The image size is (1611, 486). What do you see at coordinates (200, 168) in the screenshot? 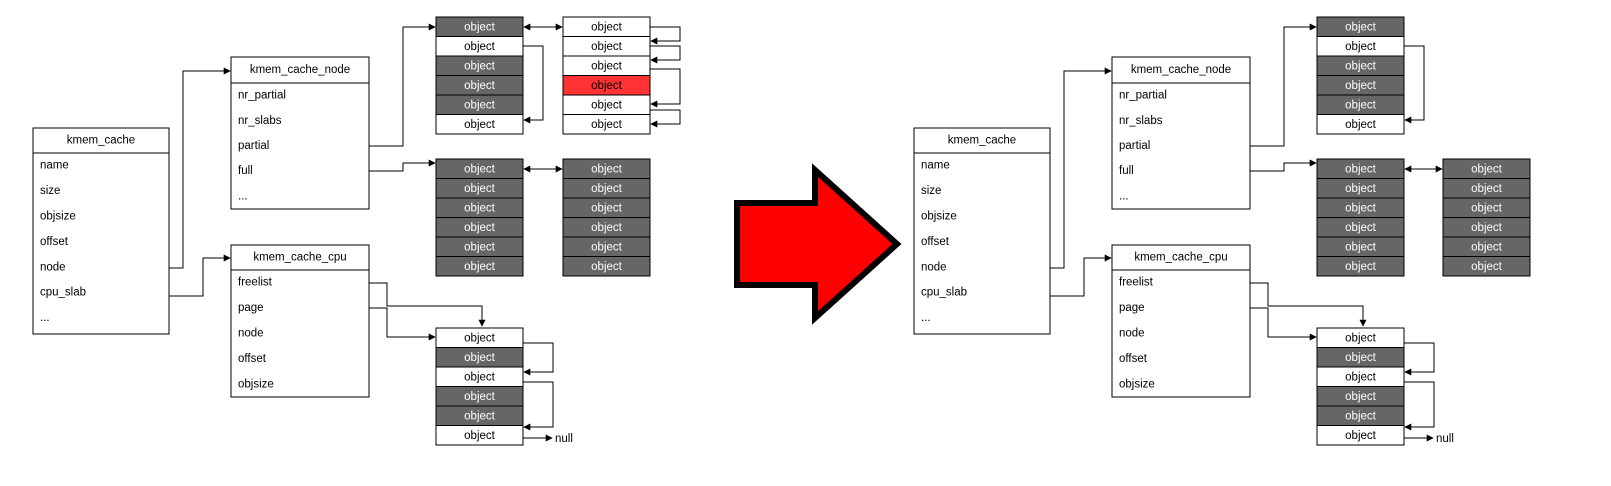
I see `node-pointer` at bounding box center [200, 168].